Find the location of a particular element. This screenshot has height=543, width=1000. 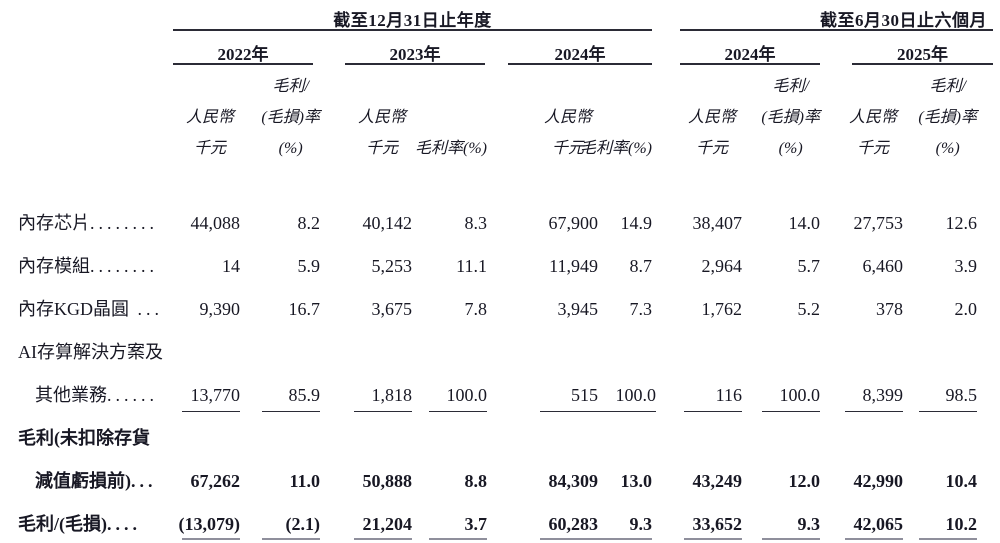

cell-2024-rmb: 11,949 is located at coordinates (573, 266).